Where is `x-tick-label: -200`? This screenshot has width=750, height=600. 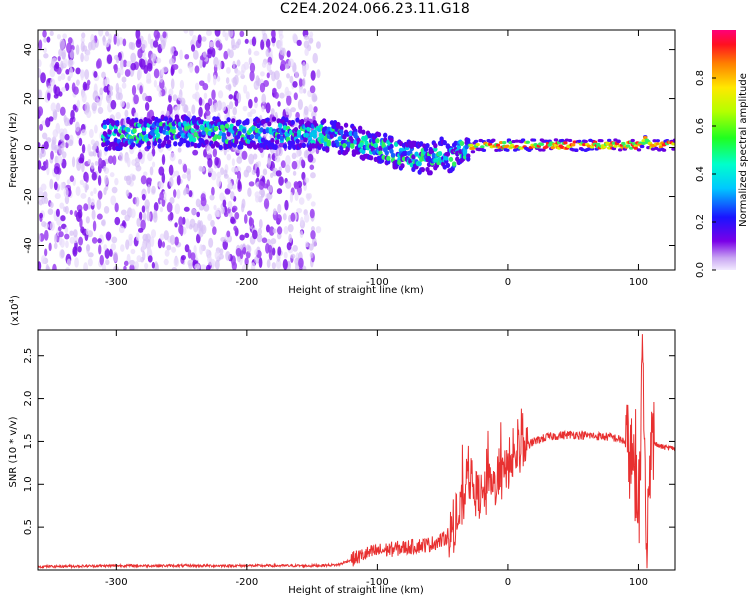 x-tick-label: -200 is located at coordinates (247, 282).